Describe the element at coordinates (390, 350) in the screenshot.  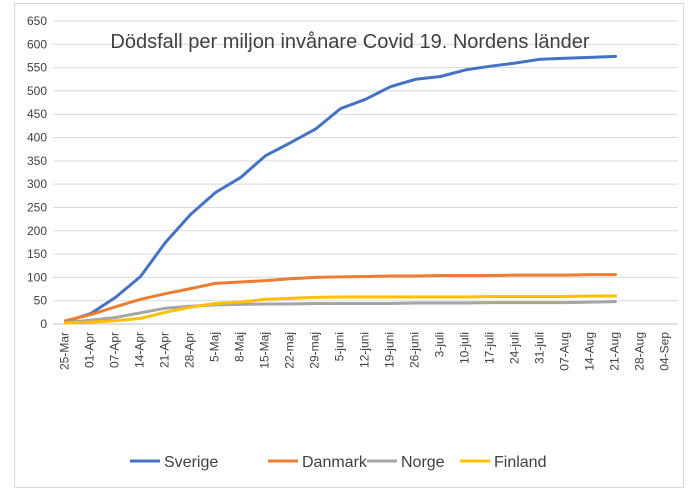
I see `x-tick-label: 19-juni` at that location.